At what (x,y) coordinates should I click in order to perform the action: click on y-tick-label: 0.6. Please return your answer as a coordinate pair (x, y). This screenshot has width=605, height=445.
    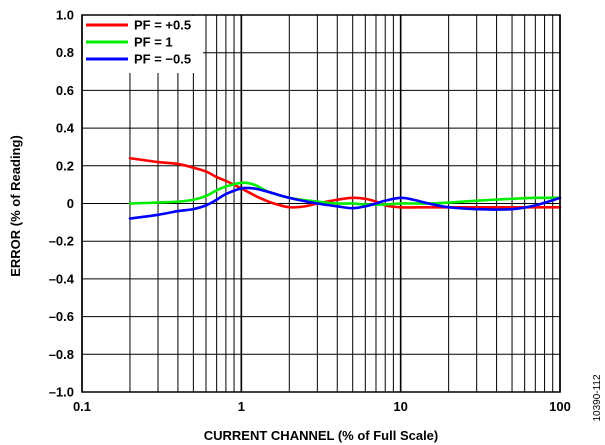
    Looking at the image, I should click on (65, 90).